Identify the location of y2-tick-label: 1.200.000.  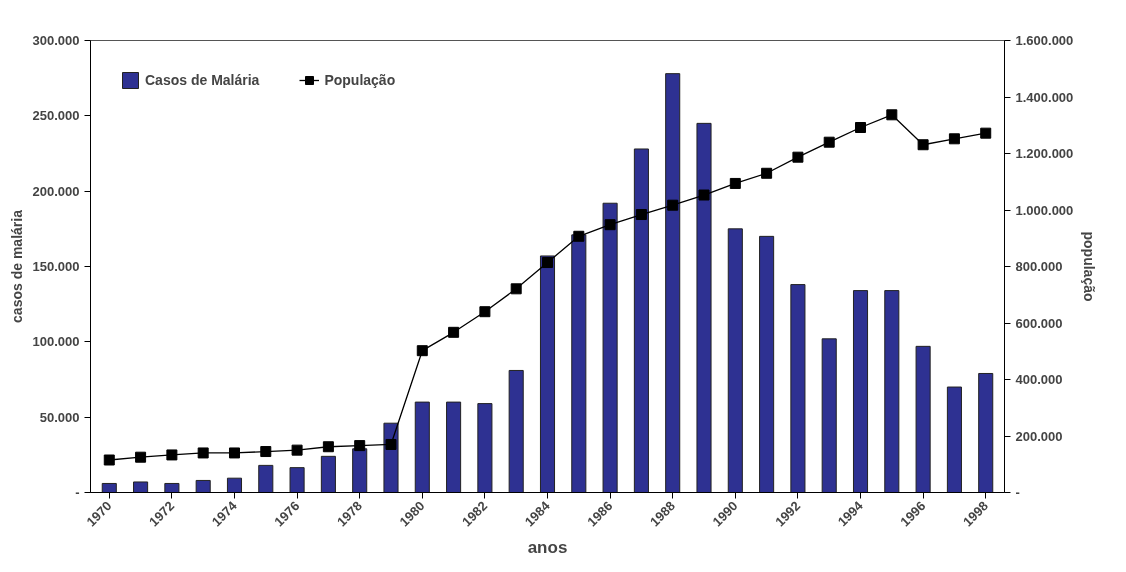
(1044, 153).